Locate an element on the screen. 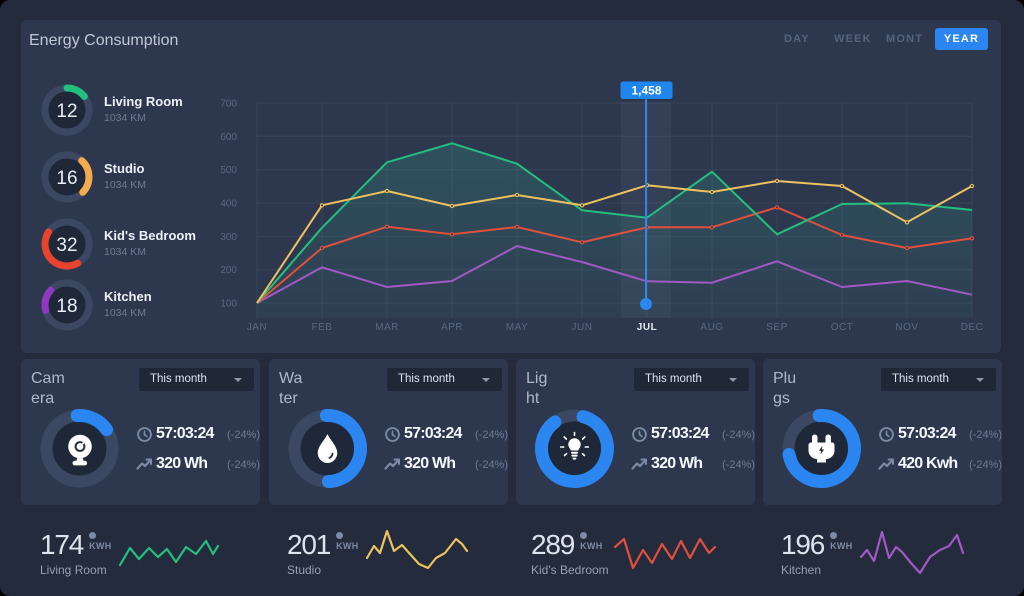 The height and width of the screenshot is (596, 1024). svg-text: 300 is located at coordinates (228, 237).